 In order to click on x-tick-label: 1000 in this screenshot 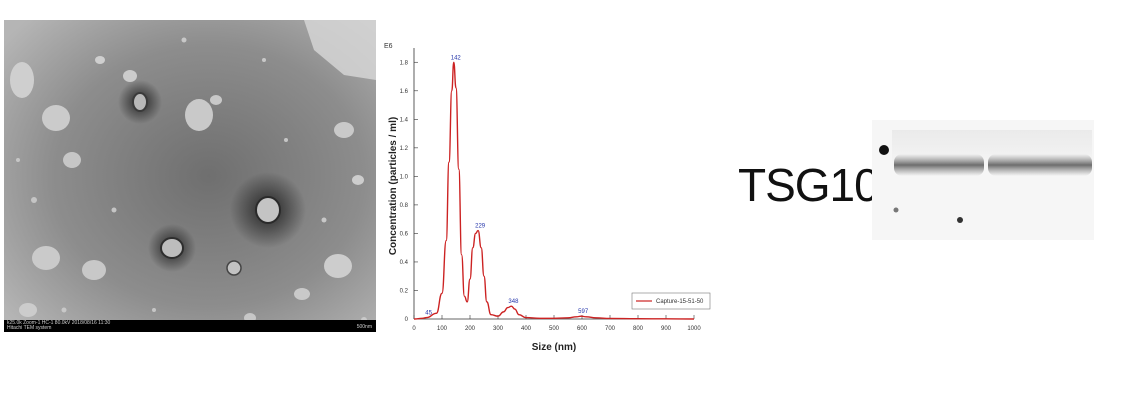, I will do `click(694, 329)`.